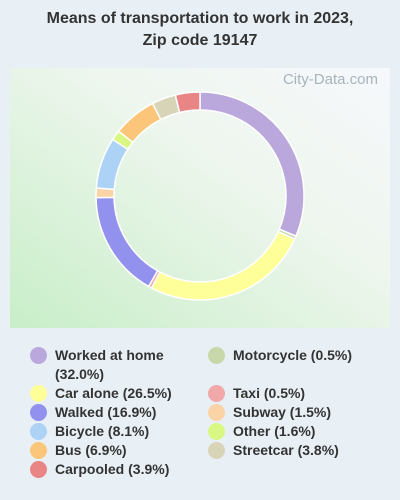 The height and width of the screenshot is (500, 400). What do you see at coordinates (282, 412) in the screenshot?
I see `legend-label: Subway (1.5%)` at bounding box center [282, 412].